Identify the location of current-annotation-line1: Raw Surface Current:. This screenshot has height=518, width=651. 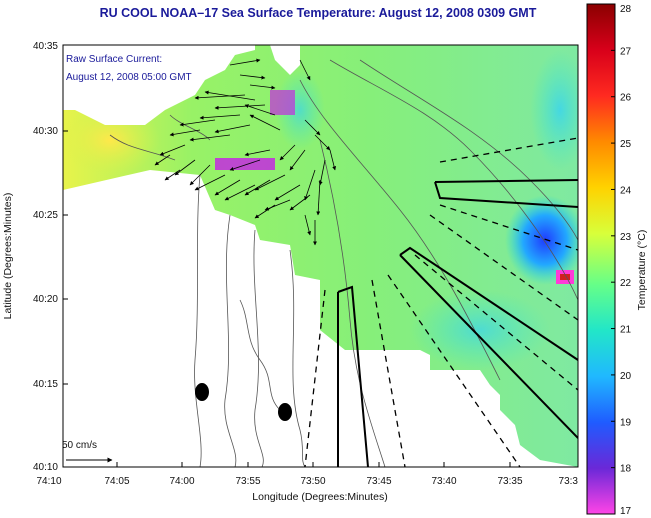
(114, 59).